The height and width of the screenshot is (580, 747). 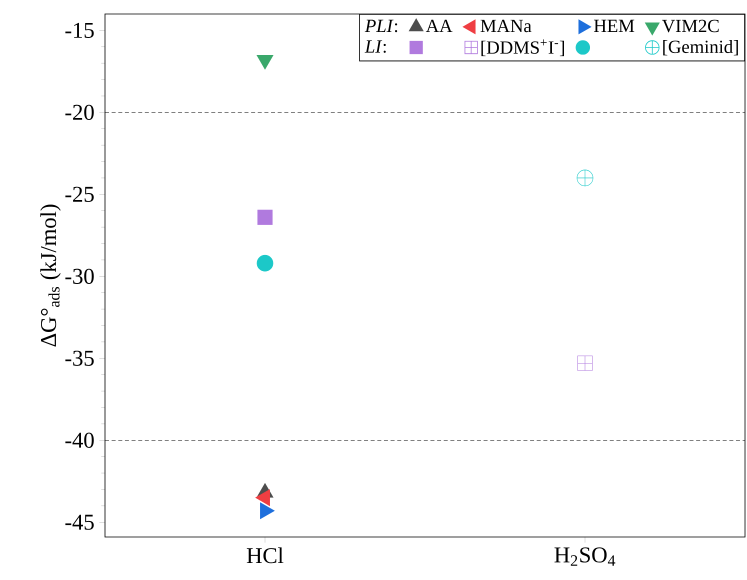 I want to click on legend-label: MANa, so click(x=506, y=26).